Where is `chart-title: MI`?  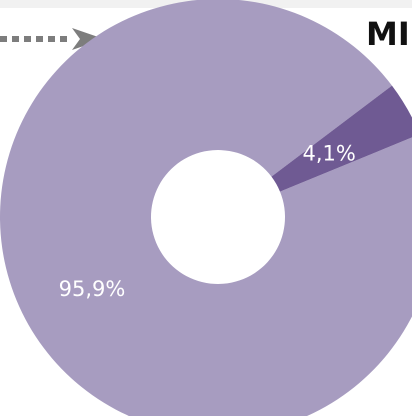
chart-title: MI is located at coordinates (388, 34).